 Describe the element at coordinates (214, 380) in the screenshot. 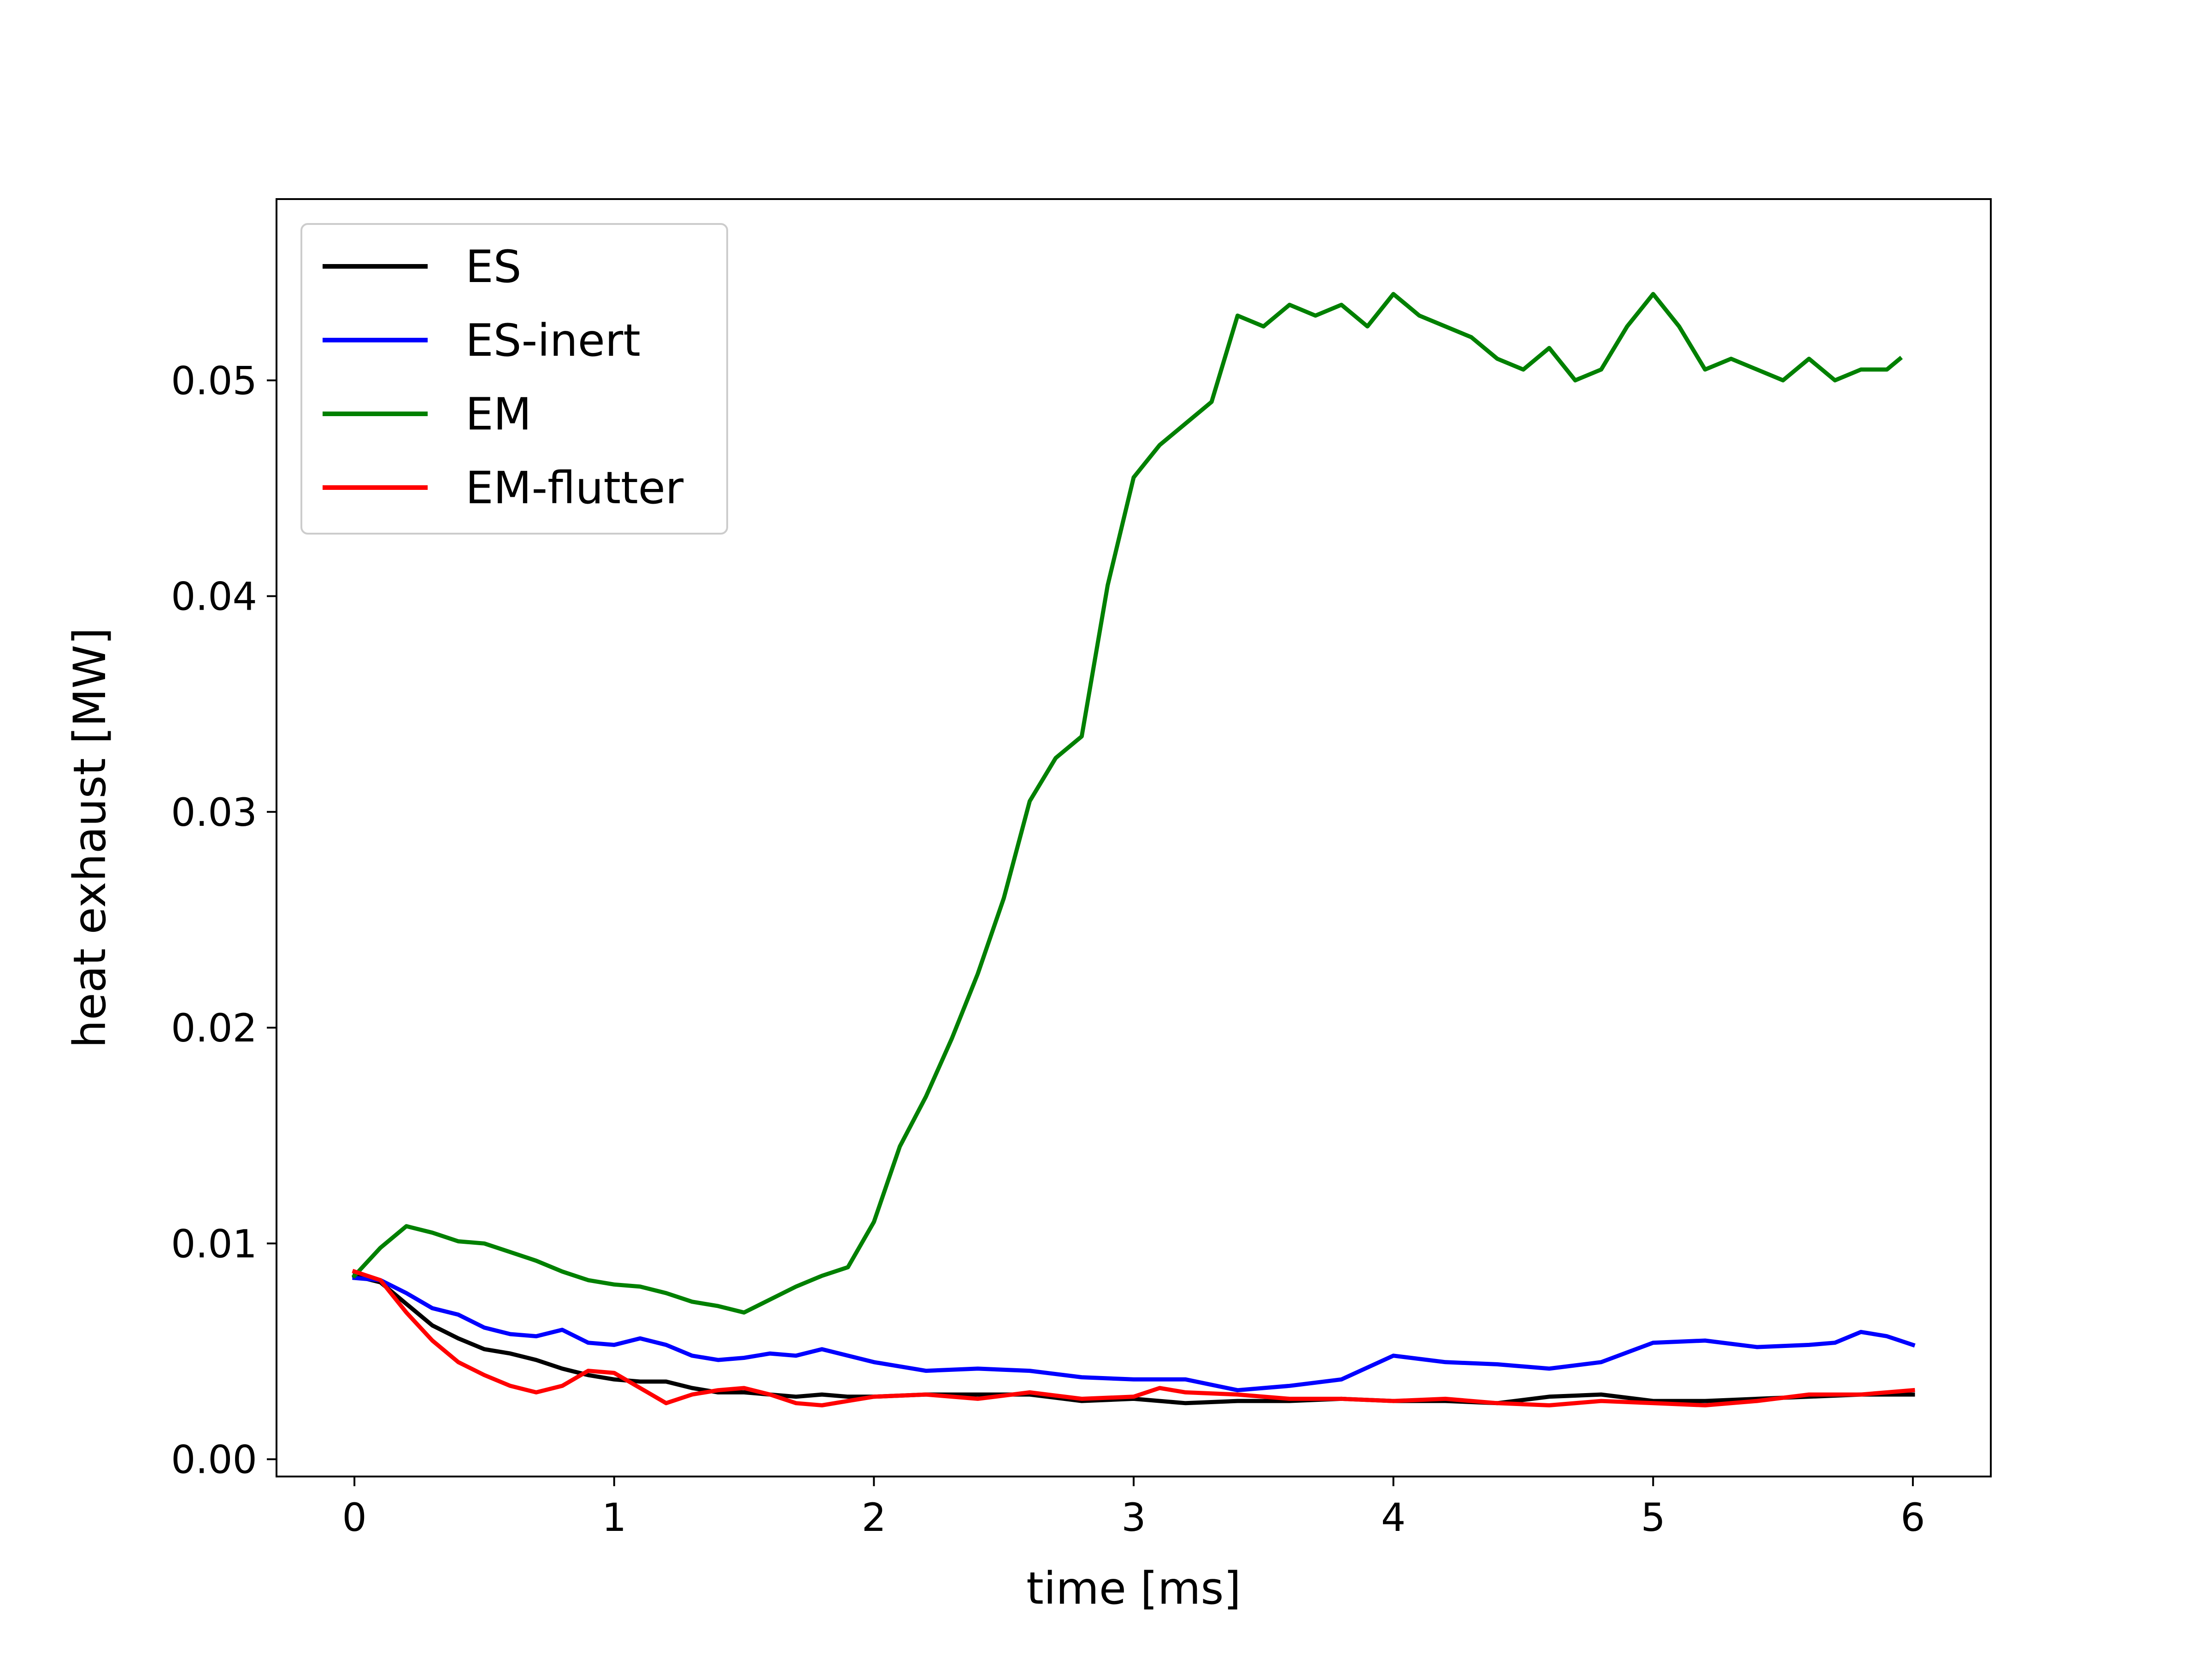

I see `y-tick-label: 0.05` at that location.